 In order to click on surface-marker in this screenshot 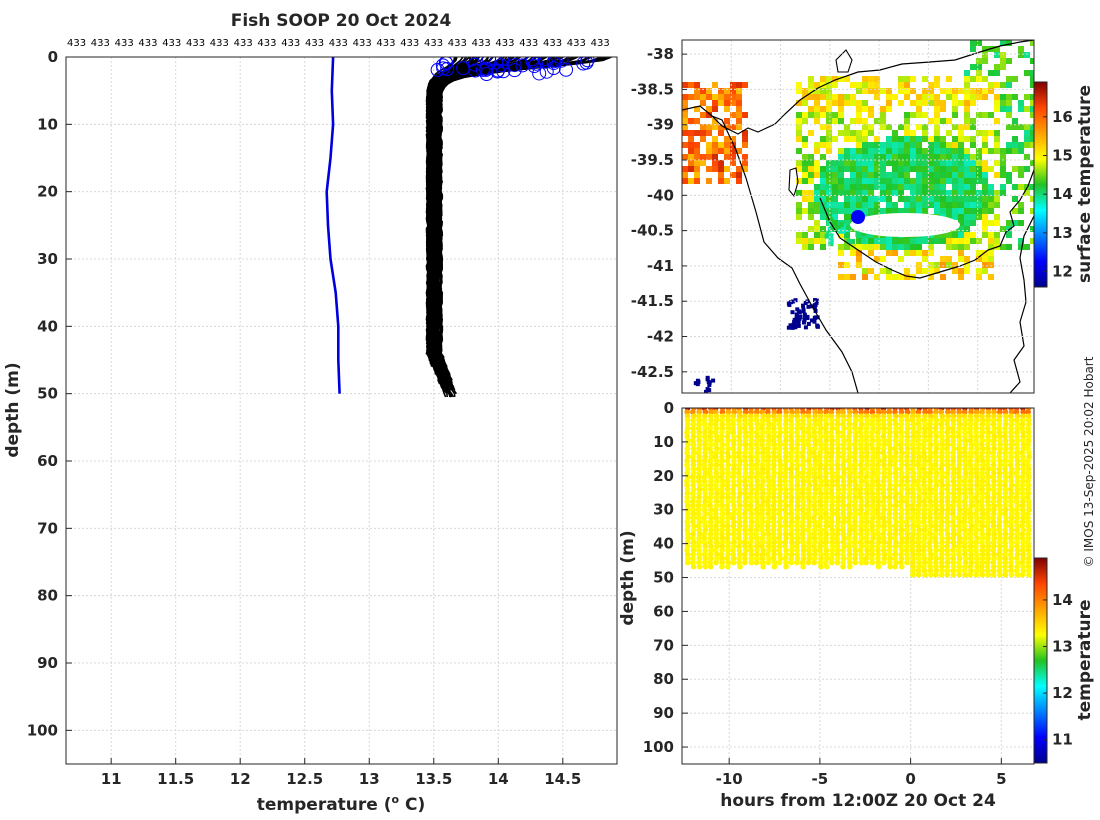, I will do `click(539, 73)`.